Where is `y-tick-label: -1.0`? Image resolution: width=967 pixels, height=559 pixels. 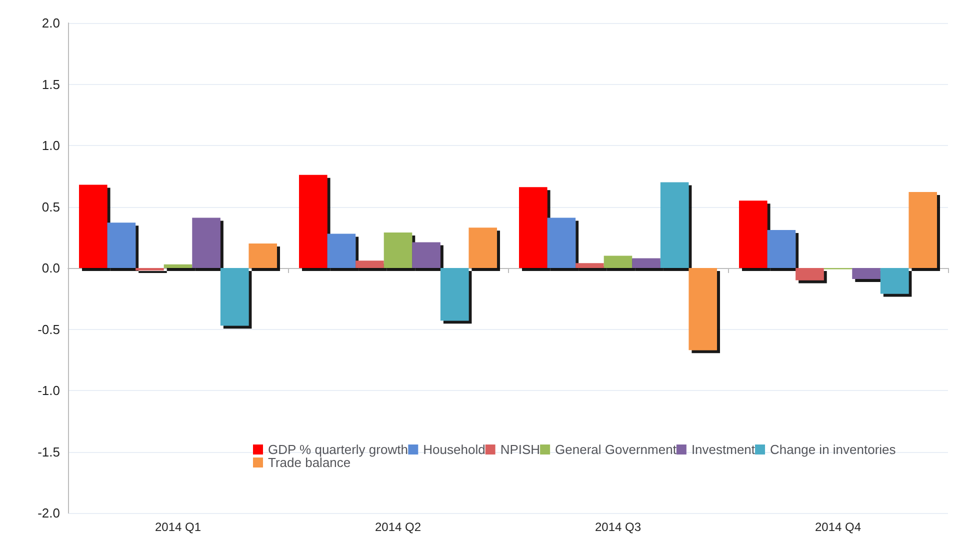
y-tick-label: -1.0 is located at coordinates (49, 390).